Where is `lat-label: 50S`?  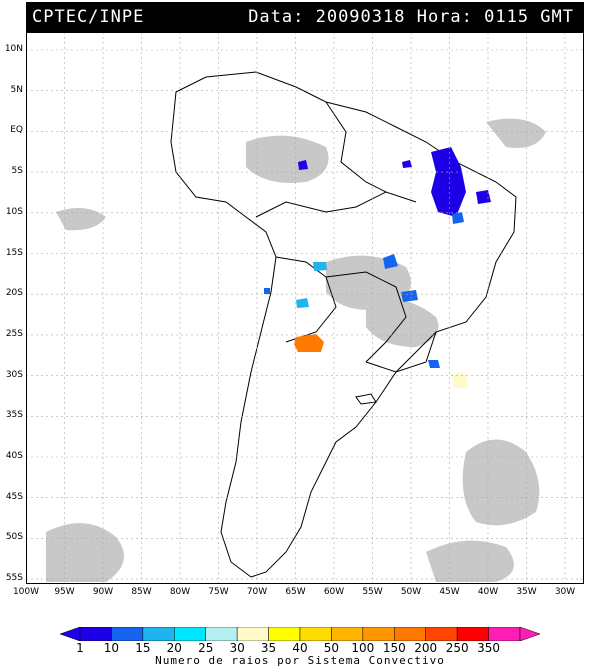
lat-label: 50S is located at coordinates (14, 537).